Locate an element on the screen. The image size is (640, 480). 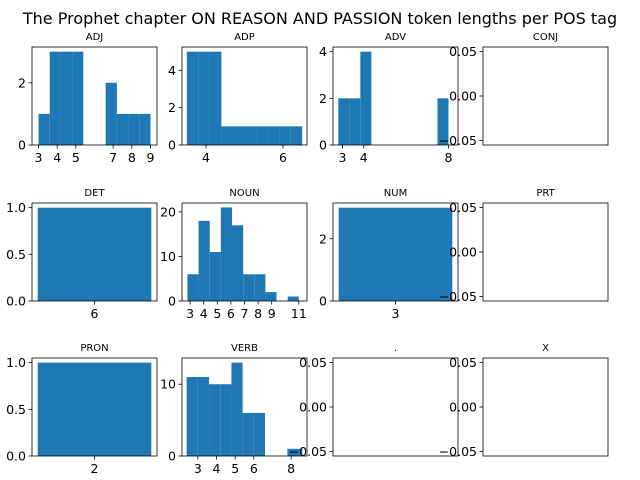
xtick-label-adj-1: 4 is located at coordinates (57, 157).